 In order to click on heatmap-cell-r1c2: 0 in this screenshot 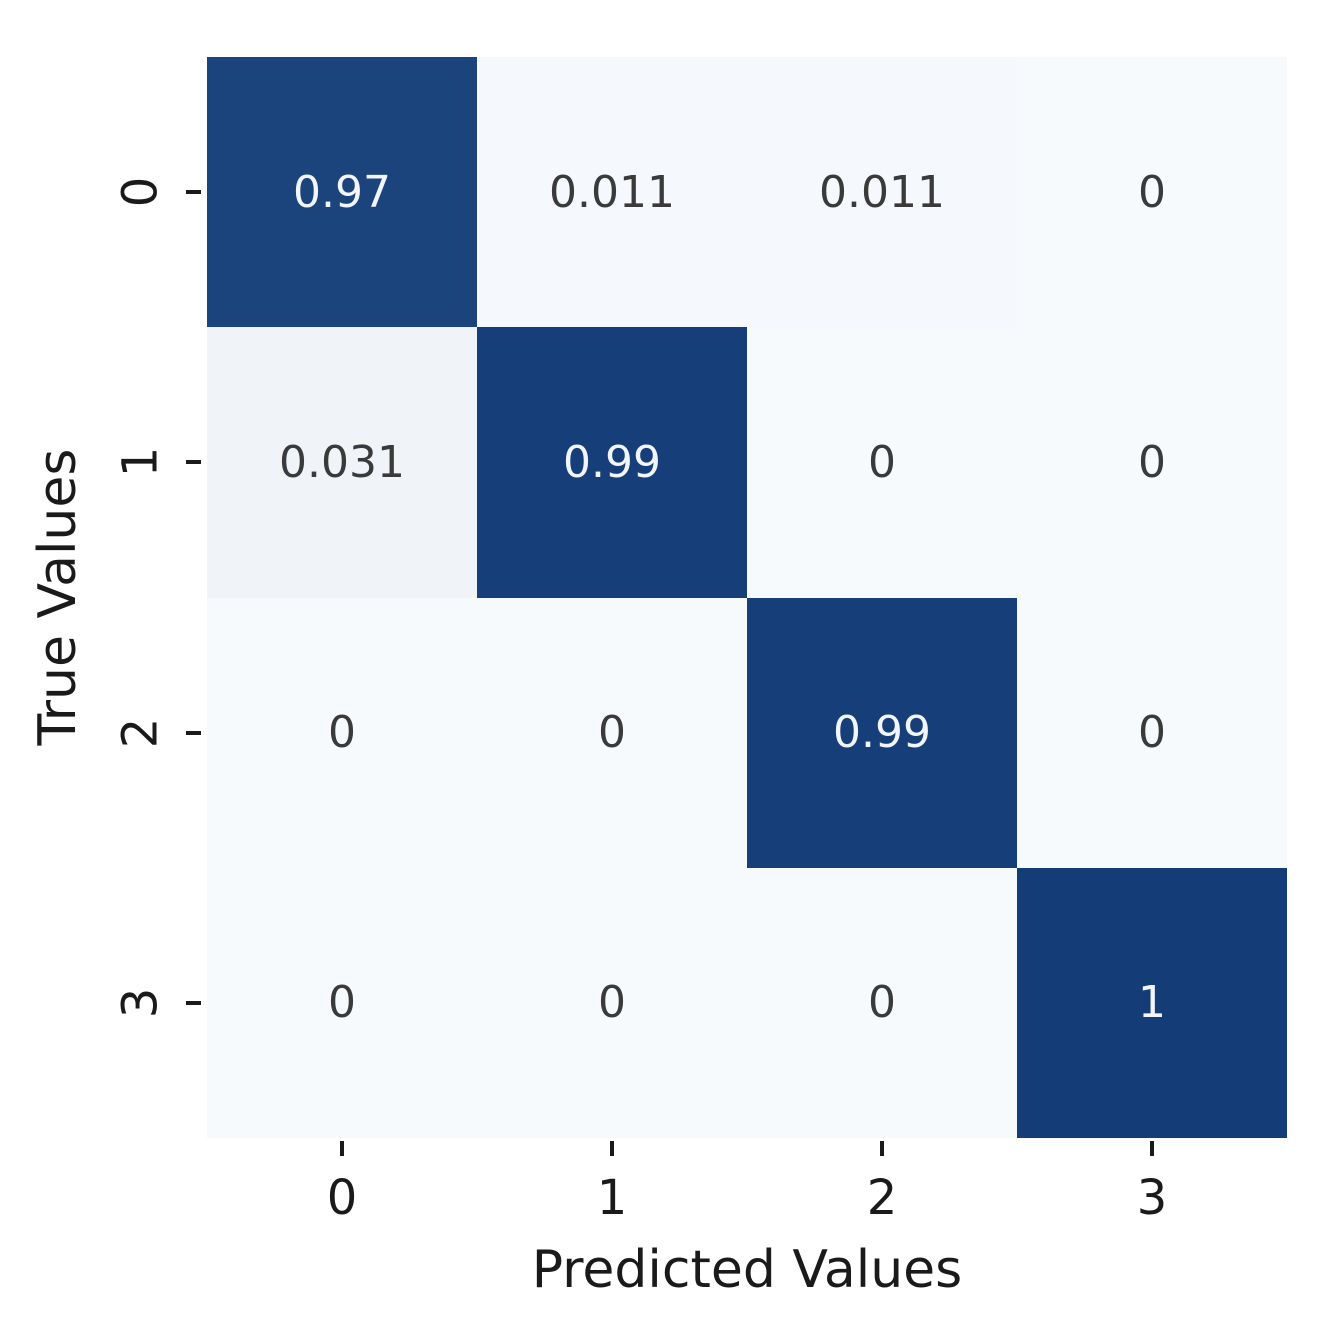, I will do `click(882, 462)`.